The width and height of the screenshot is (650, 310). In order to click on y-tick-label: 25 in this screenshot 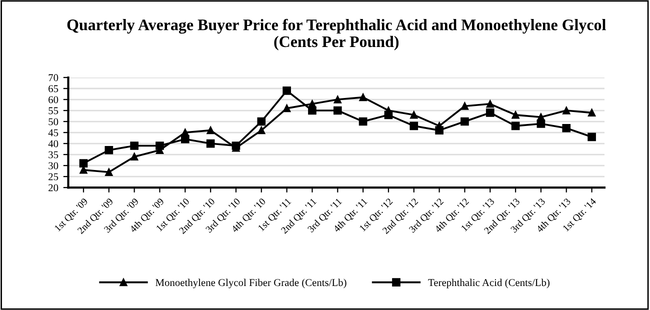, I will do `click(53, 176)`.